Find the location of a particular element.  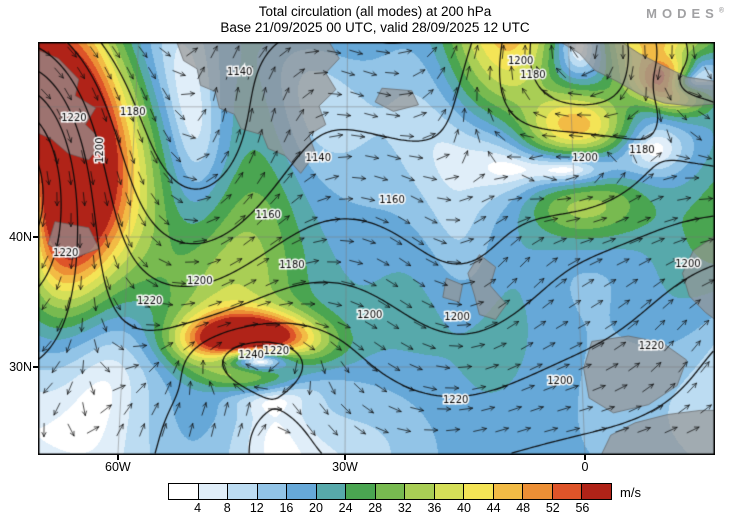

colorbar-unit: m/s is located at coordinates (630, 492).